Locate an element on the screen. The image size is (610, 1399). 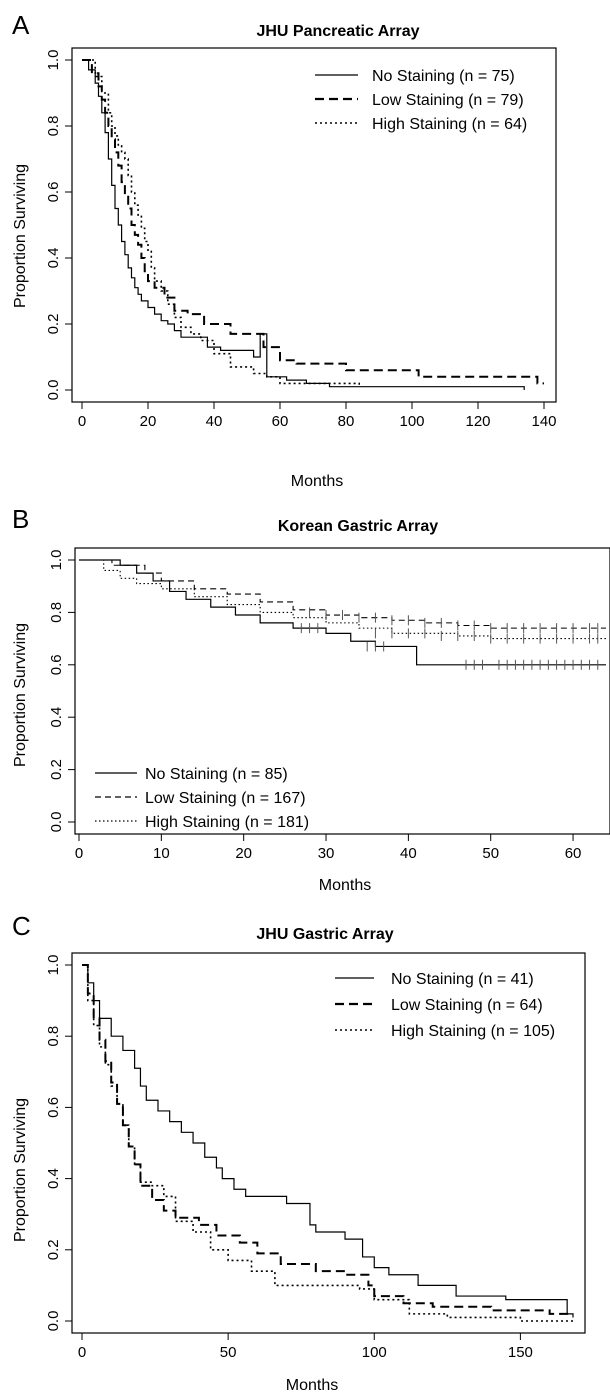
legend-label-low-staining: Low Staining (n = 167) is located at coordinates (225, 798).